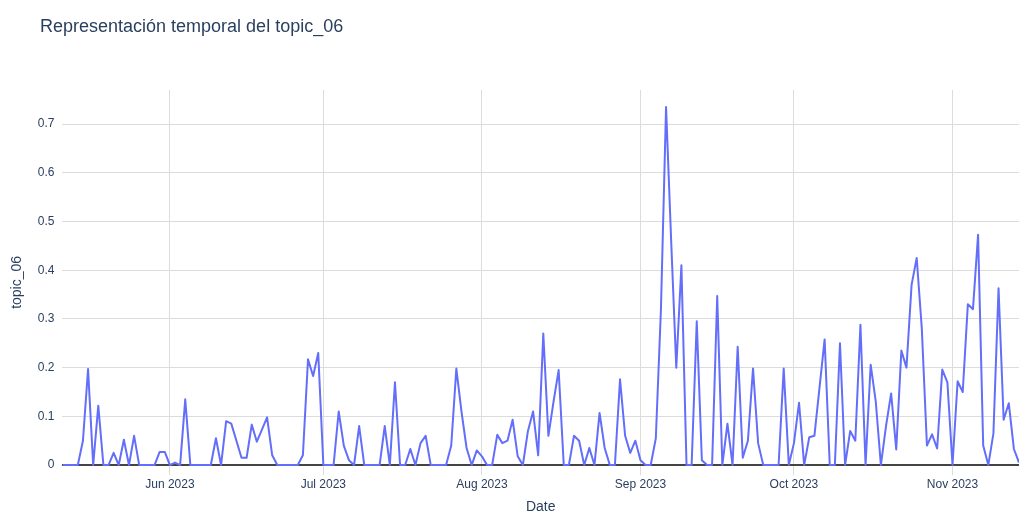 This screenshot has width=1019, height=520. What do you see at coordinates (192, 26) in the screenshot?
I see `chart-title: Representación temporal del topic_06` at bounding box center [192, 26].